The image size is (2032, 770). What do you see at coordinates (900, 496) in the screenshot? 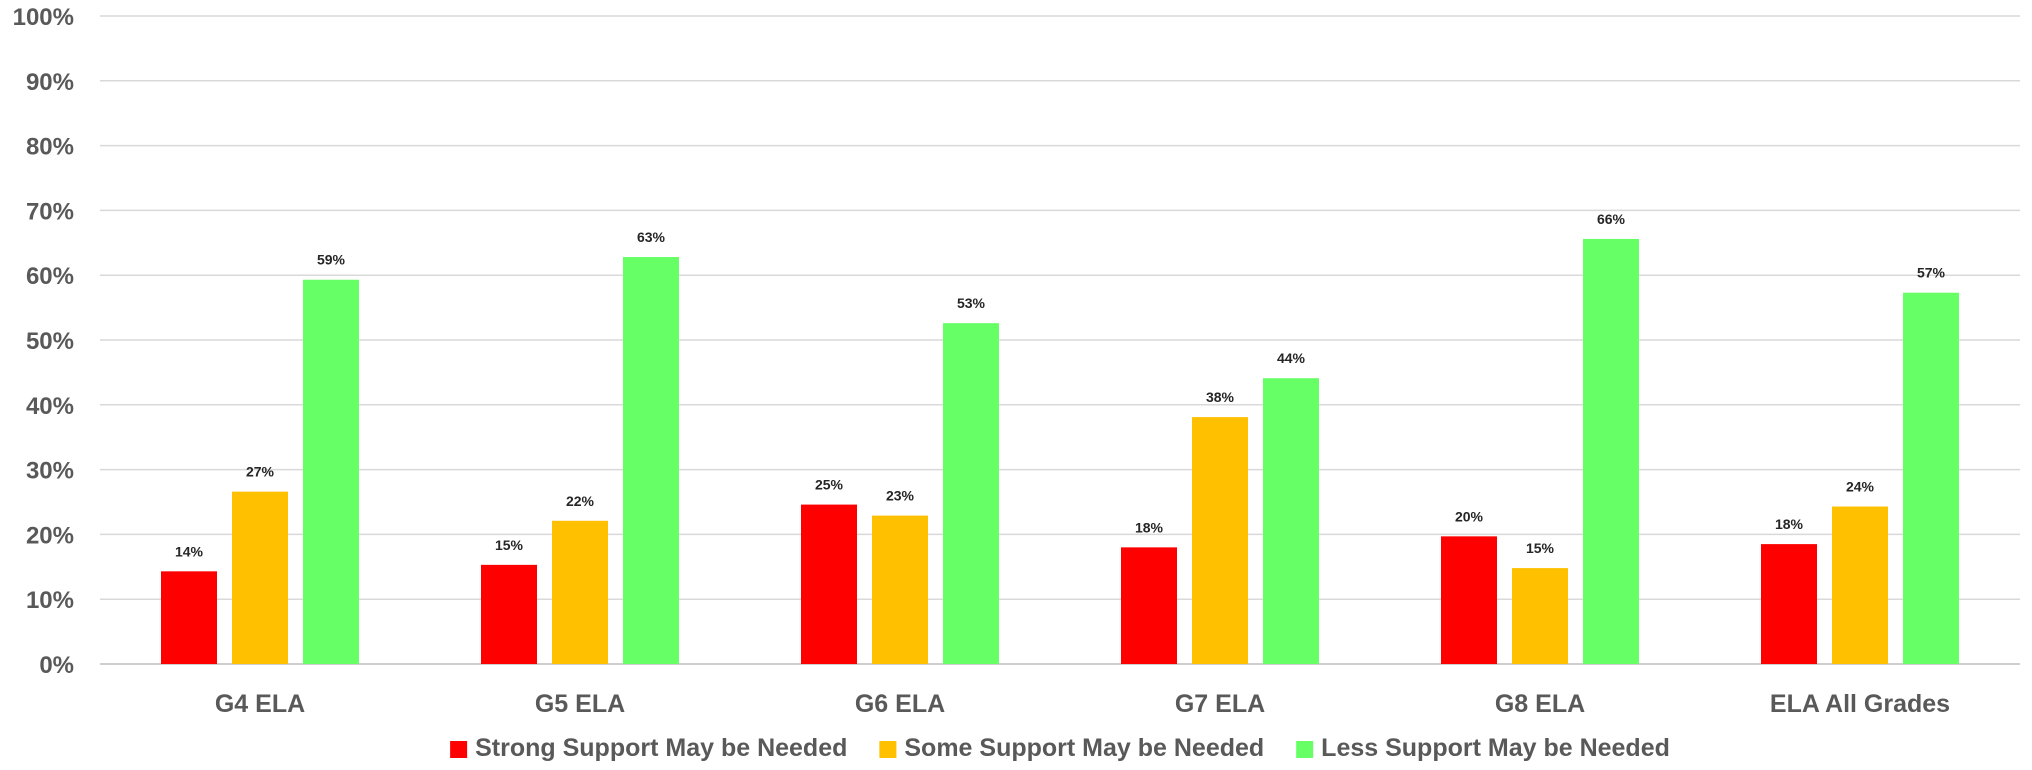
I see `data-label: 23%` at bounding box center [900, 496].